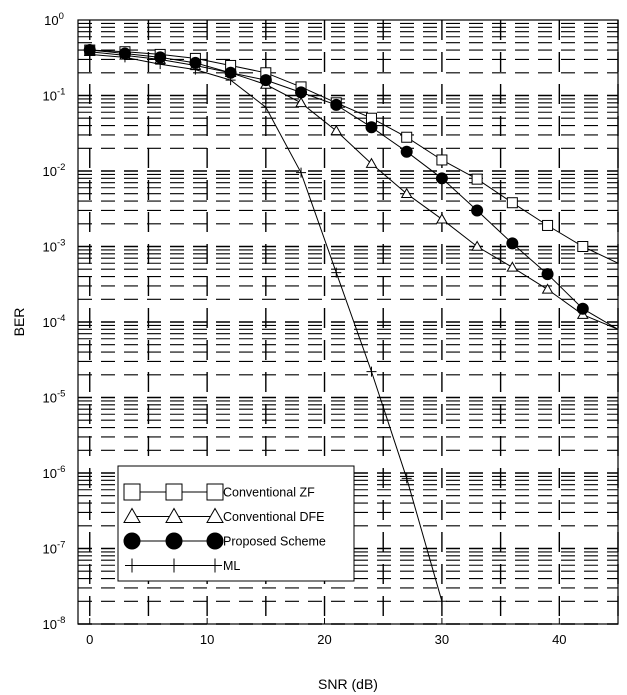  Describe the element at coordinates (269, 493) in the screenshot. I see `legend-label: Conventional ZF` at that location.